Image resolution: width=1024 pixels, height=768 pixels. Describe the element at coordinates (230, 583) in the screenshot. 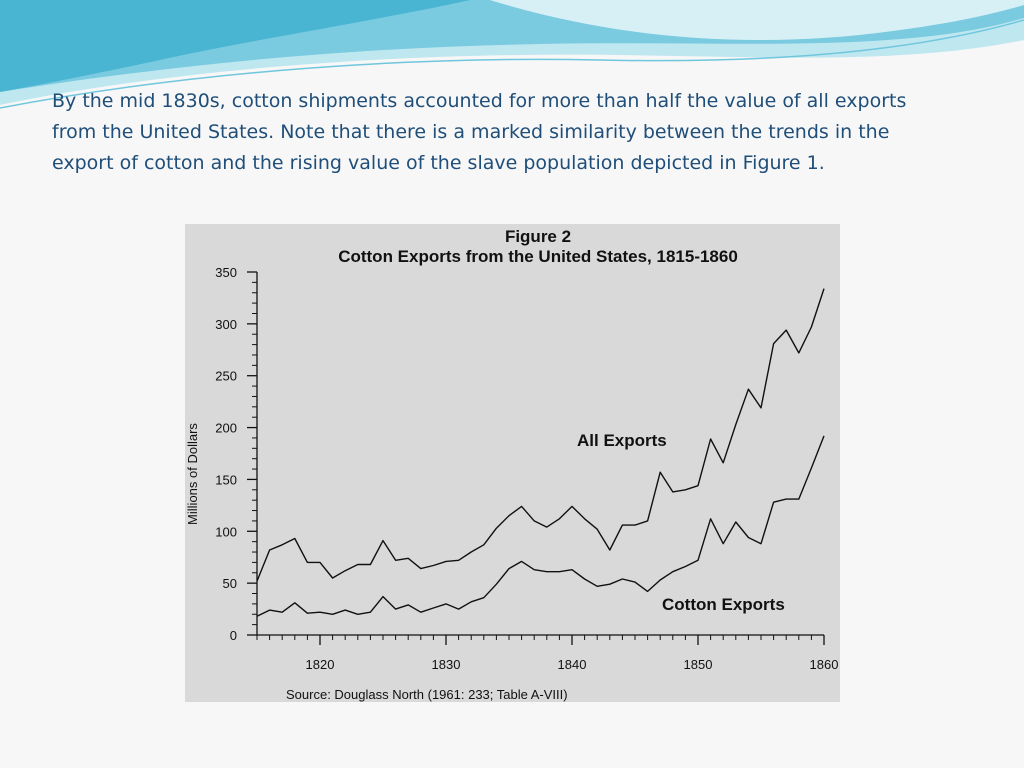

I see `y-tick-label: 50` at that location.